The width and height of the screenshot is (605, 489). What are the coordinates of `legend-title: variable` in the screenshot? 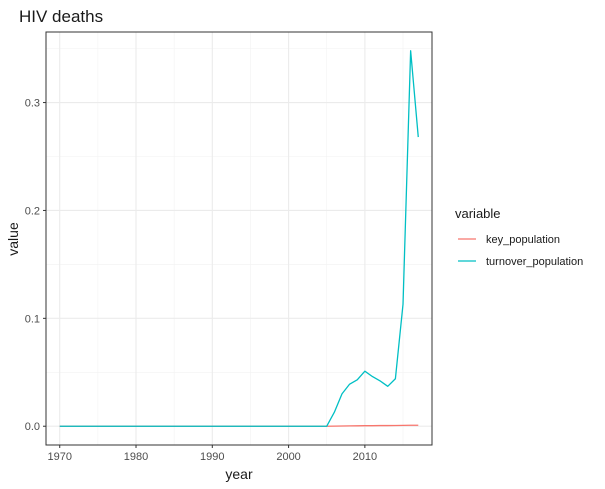 It's located at (478, 213).